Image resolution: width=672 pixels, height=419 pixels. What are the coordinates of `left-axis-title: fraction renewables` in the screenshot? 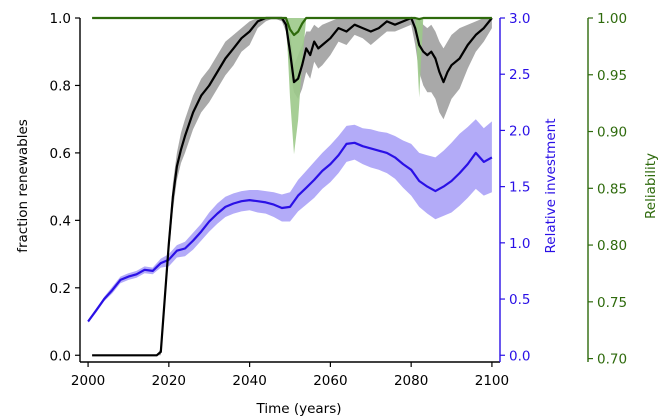 It's located at (23, 186).